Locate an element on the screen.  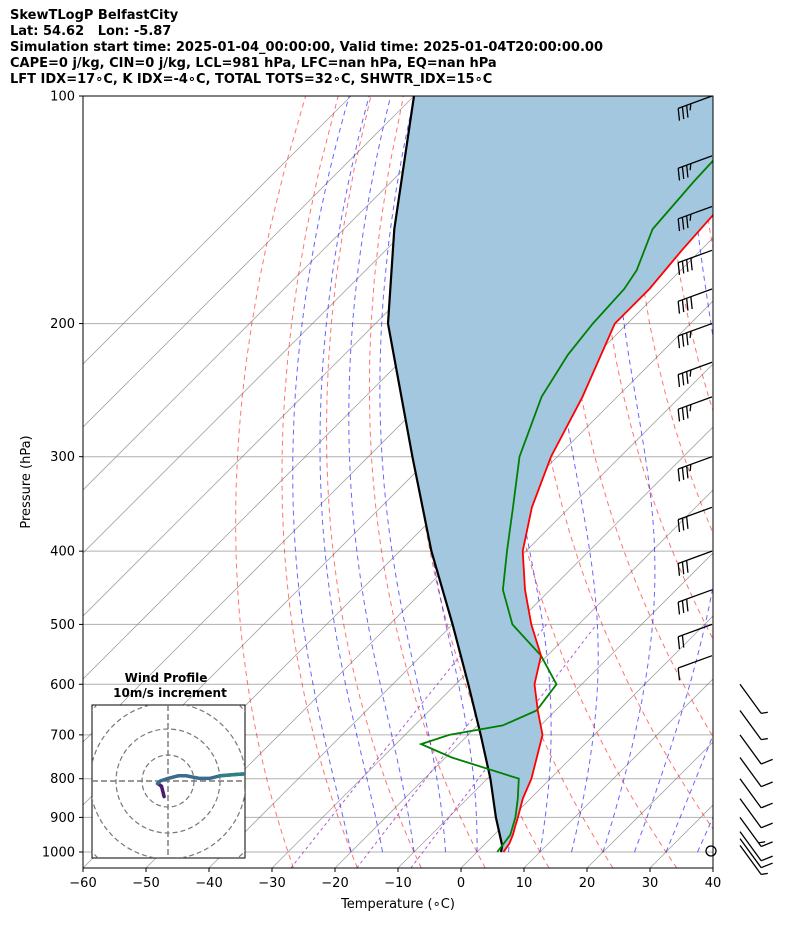
parcel-profile-line is located at coordinates (445, 474).